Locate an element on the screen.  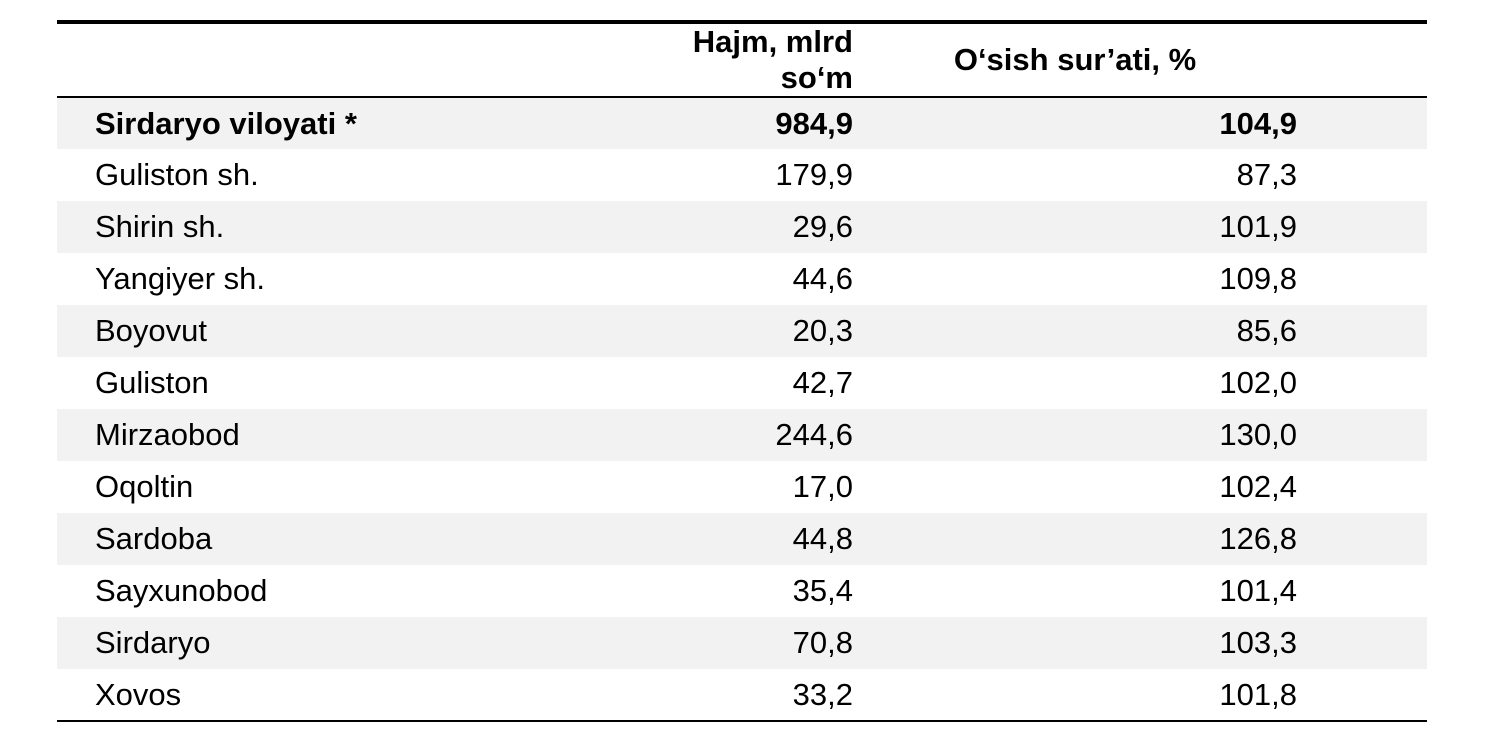
row-growth: 102,0 is located at coordinates (1258, 382).